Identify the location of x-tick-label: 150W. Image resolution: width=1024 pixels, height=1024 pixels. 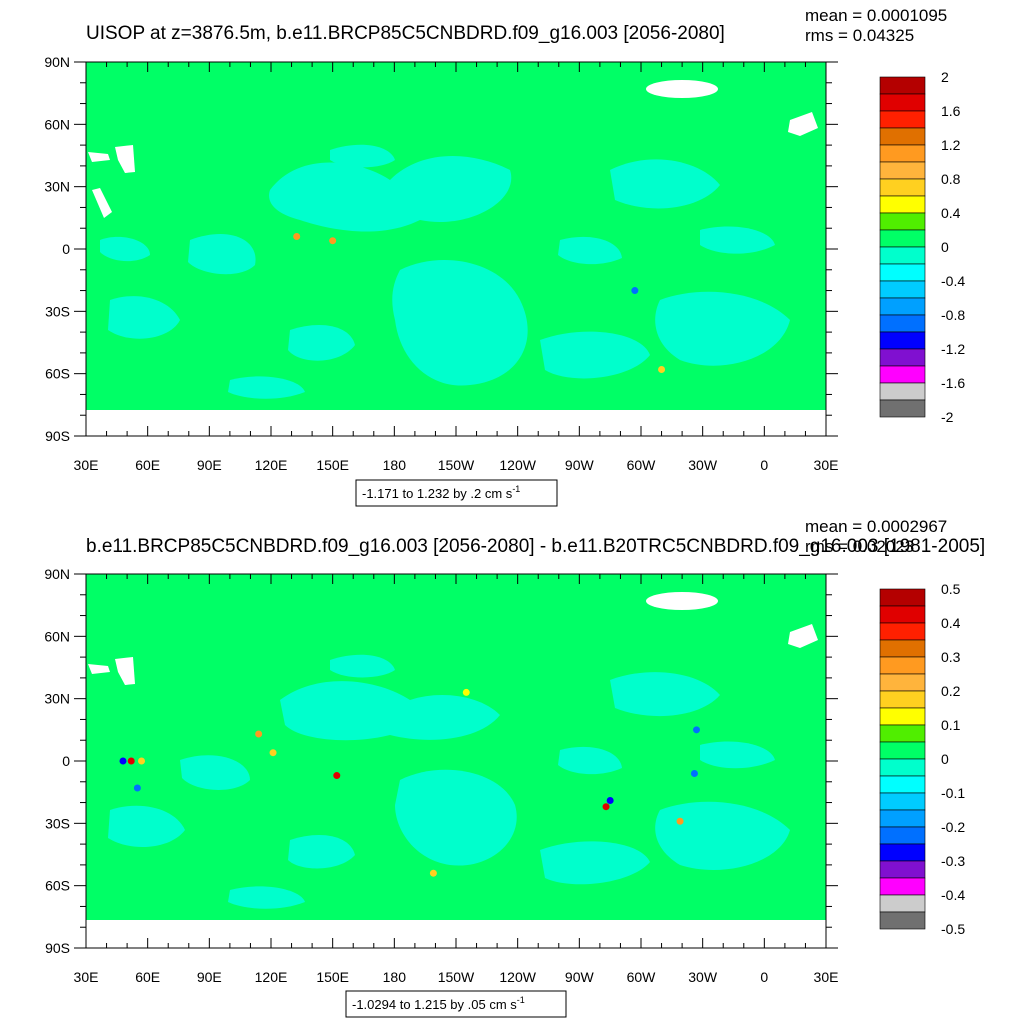
(456, 977).